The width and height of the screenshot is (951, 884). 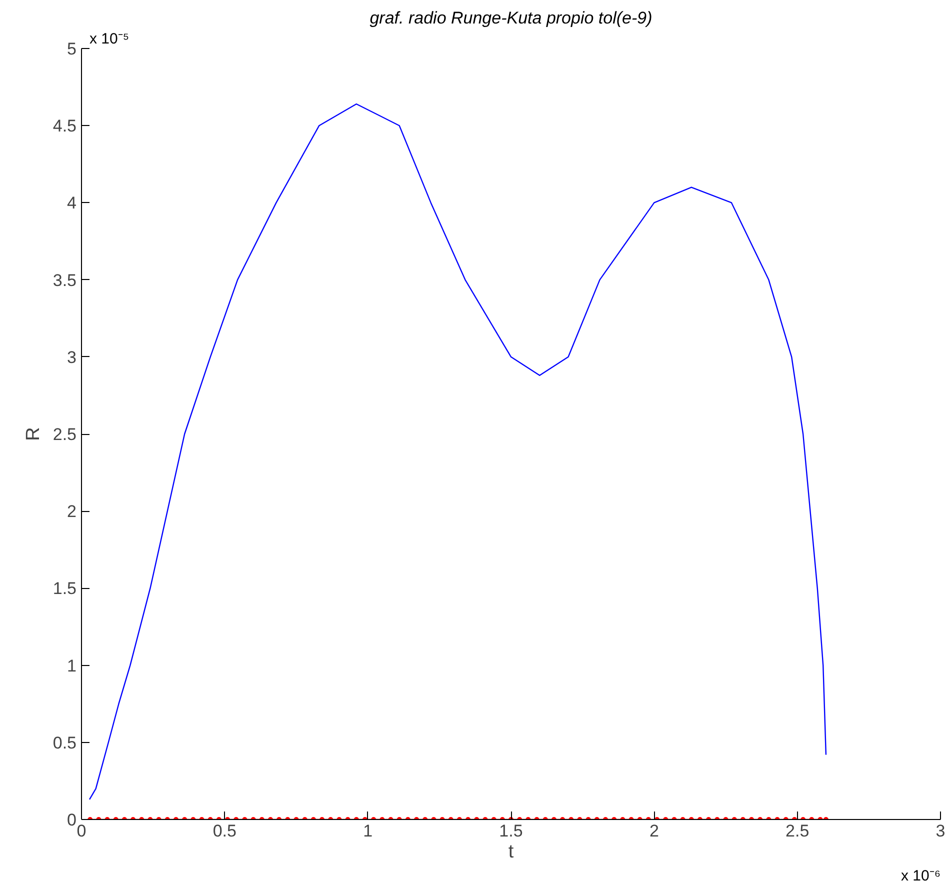 I want to click on x-tick-label: 1.5, so click(x=511, y=831).